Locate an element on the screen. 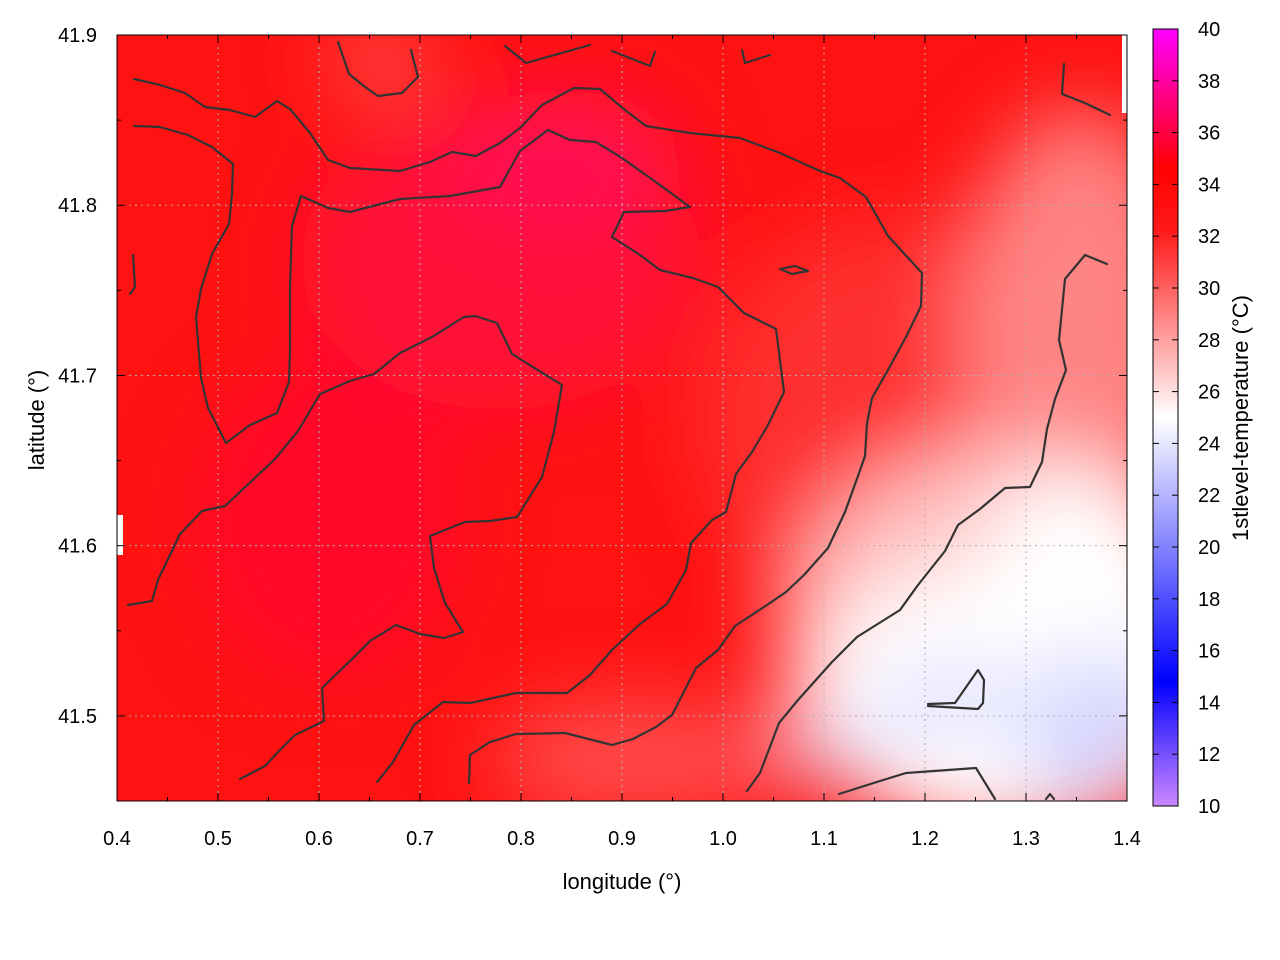  x-tick-label: 0.7 is located at coordinates (420, 839).